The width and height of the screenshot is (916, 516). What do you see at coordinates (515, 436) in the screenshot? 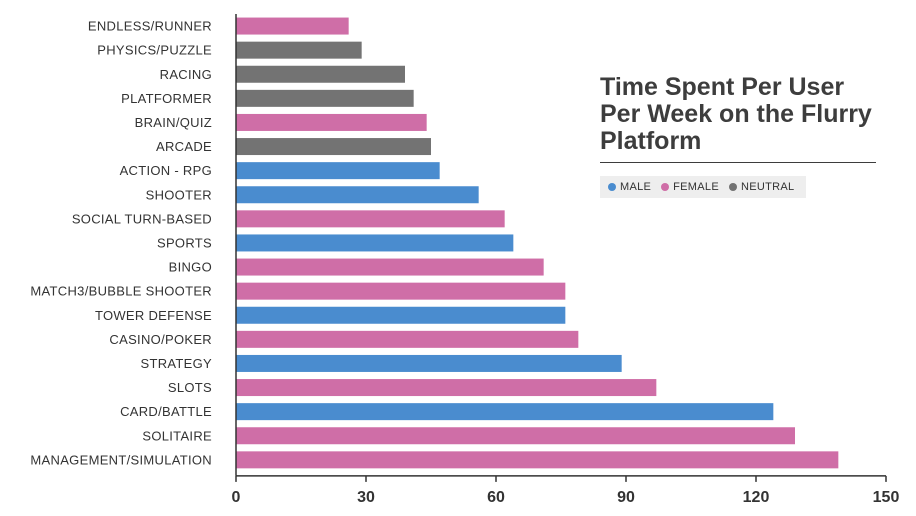
I see `bar-solitaire` at bounding box center [515, 436].